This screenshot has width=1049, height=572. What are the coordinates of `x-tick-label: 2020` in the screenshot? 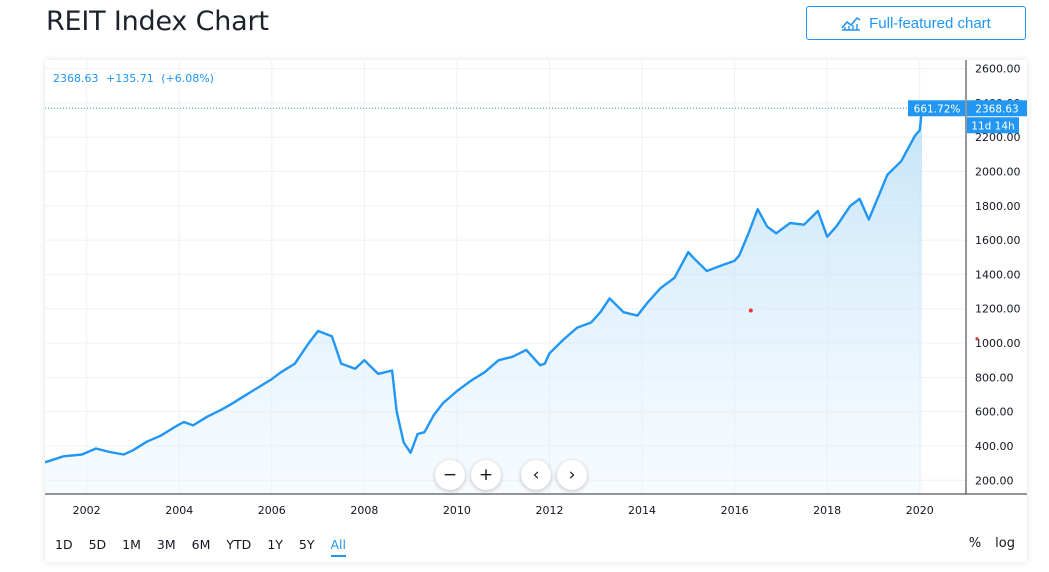 It's located at (920, 510).